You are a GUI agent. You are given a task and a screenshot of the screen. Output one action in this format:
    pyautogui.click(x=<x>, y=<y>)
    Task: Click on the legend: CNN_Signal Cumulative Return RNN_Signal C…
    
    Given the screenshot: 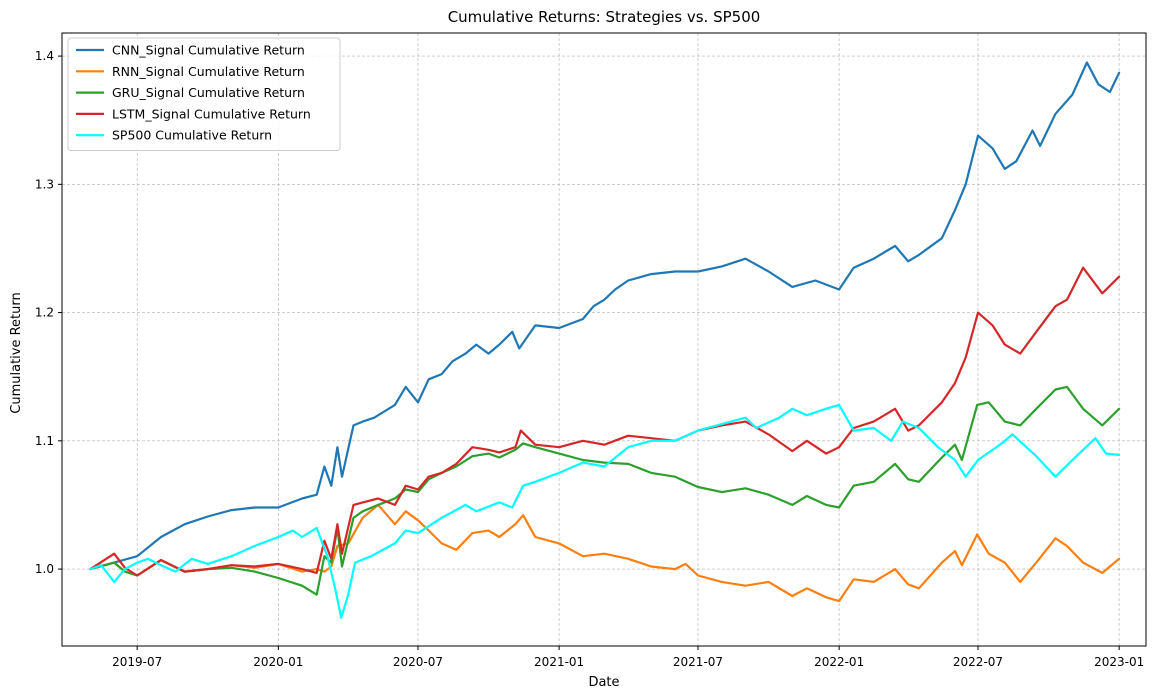 What is the action you would take?
    pyautogui.click(x=204, y=94)
    